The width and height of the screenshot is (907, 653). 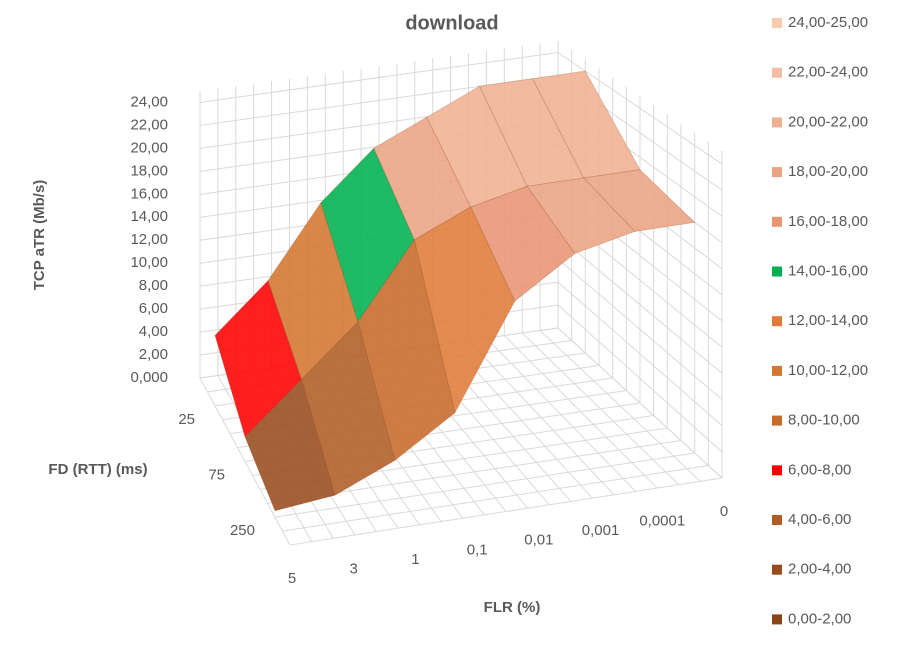 I want to click on x-axis-title: FLR (%), so click(x=512, y=607).